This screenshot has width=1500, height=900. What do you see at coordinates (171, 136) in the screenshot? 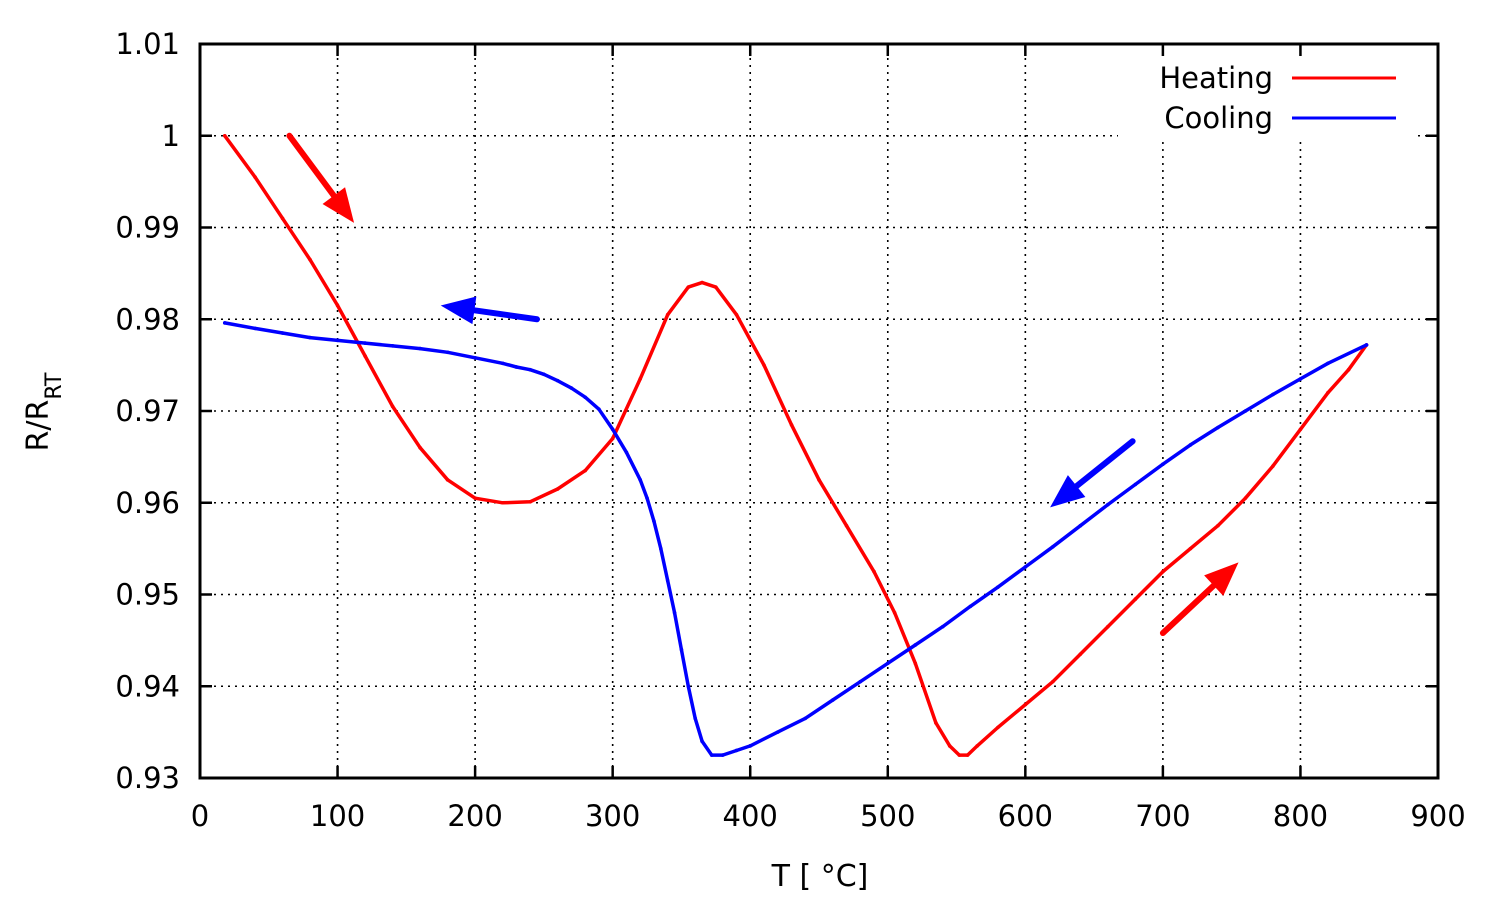
I see `y-tick-label: 1` at bounding box center [171, 136].